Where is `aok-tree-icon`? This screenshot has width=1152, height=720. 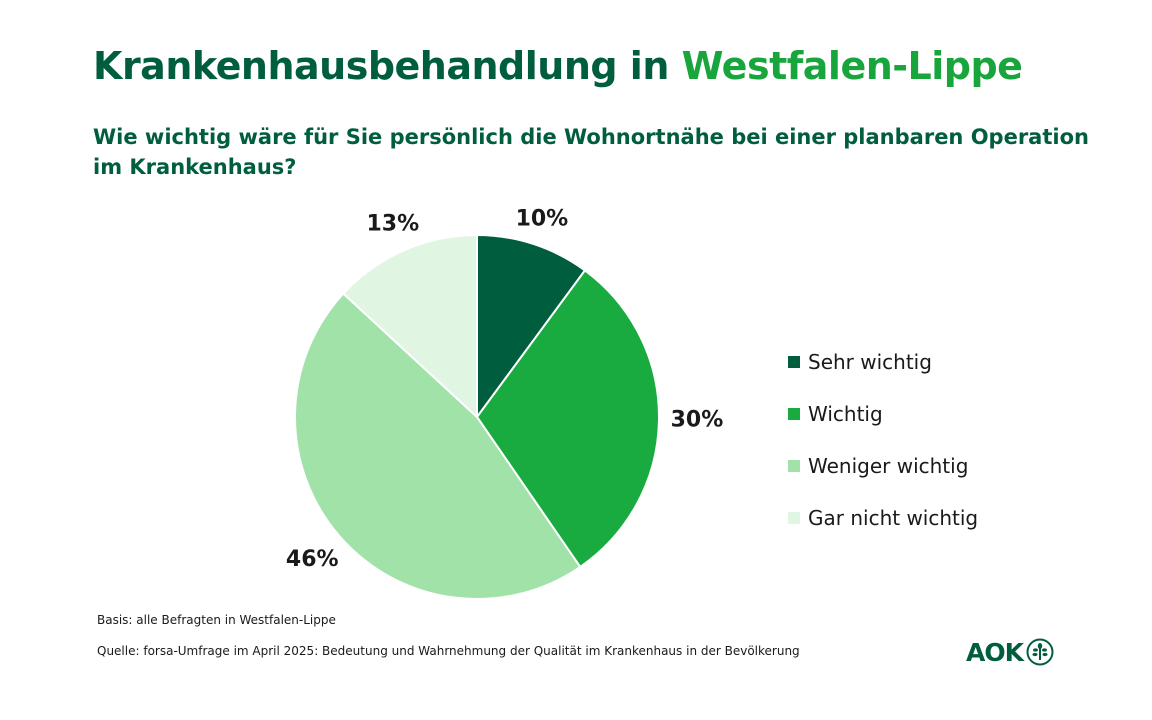 aok-tree-icon is located at coordinates (1040, 652).